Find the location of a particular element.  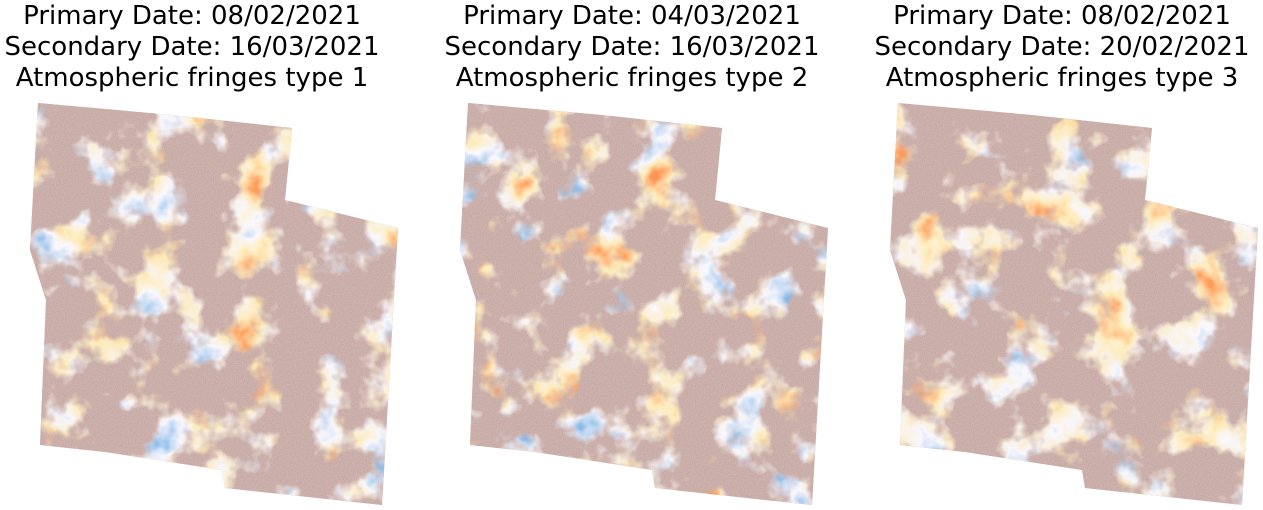

panel-label: Atmospheric fringes type 1 is located at coordinates (192, 78).